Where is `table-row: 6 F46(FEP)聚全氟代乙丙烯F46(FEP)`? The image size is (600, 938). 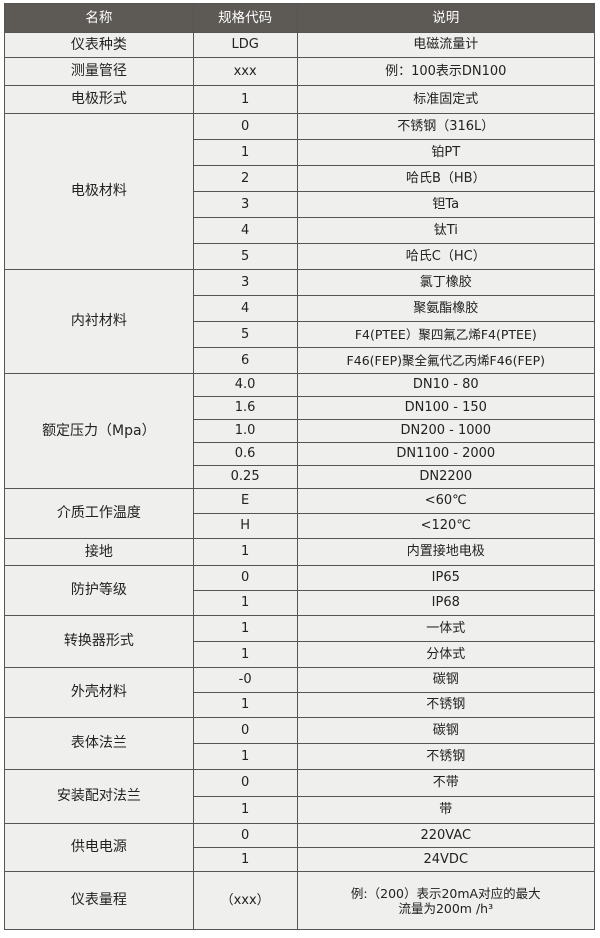 table-row: 6 F46(FEP)聚全氟代乙丙烯F46(FEP) is located at coordinates (300, 360).